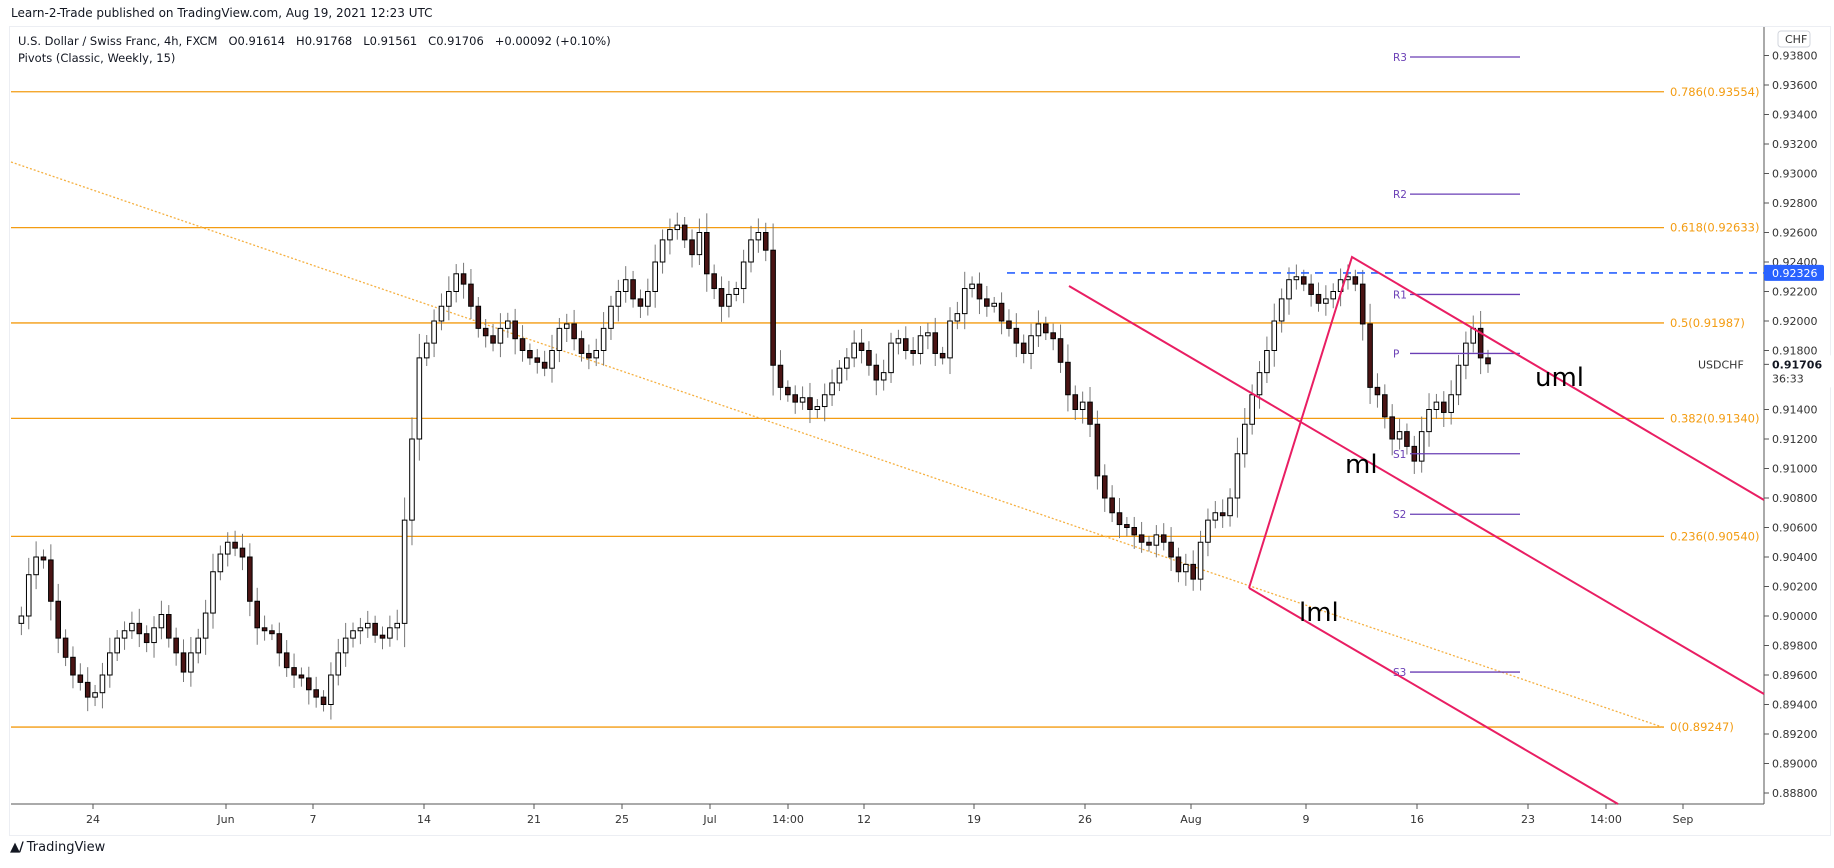  Describe the element at coordinates (1795, 203) in the screenshot. I see `price-tick: 0.92800` at that location.